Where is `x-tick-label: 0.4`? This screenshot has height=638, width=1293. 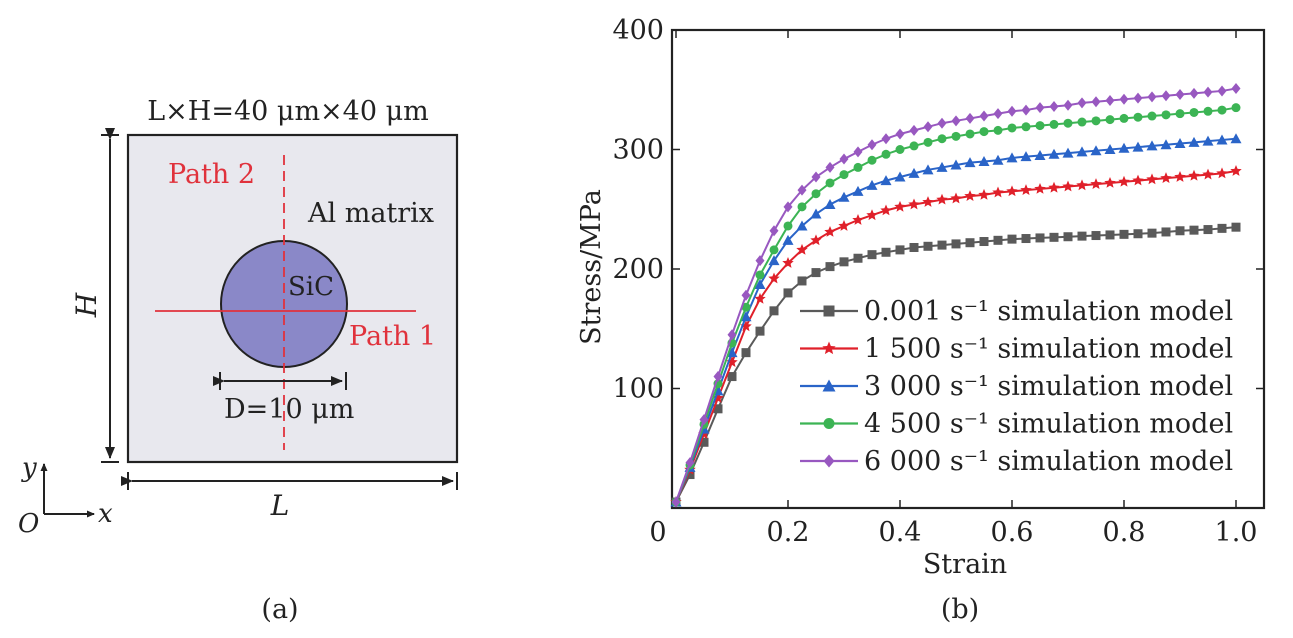 x-tick-label: 0.4 is located at coordinates (900, 532).